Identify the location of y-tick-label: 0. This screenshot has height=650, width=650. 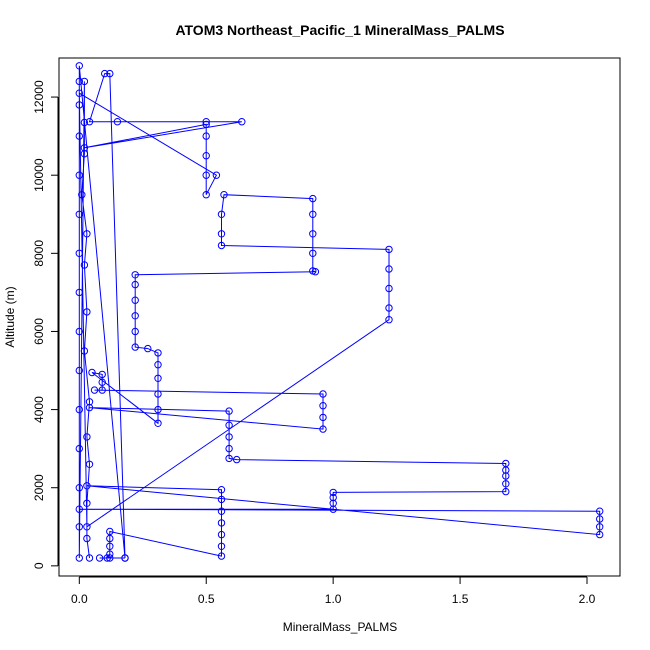
(39, 565).